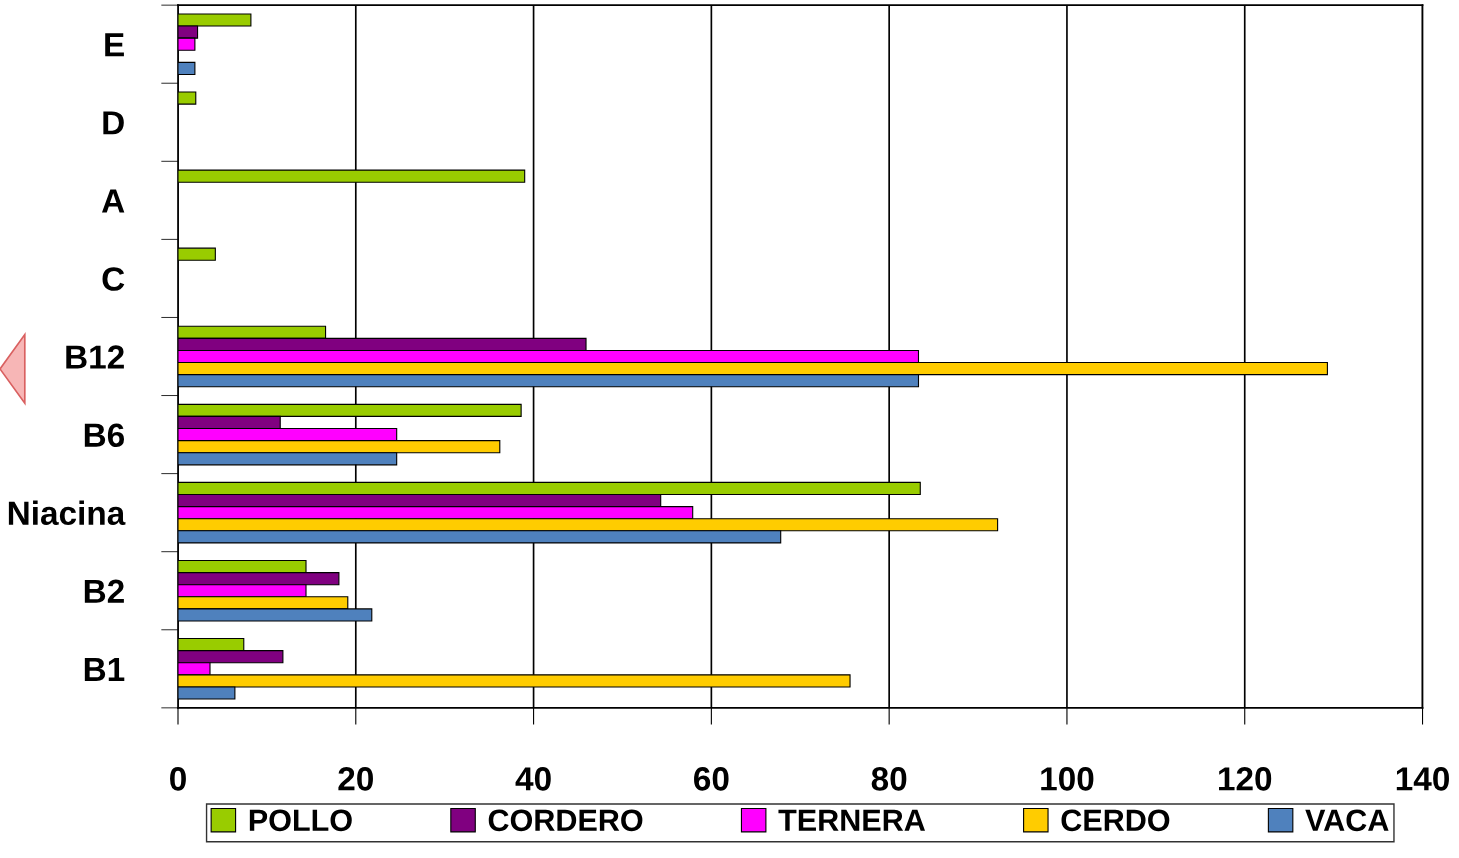 Image resolution: width=1459 pixels, height=858 pixels. I want to click on x-tick-label: 20, so click(355, 779).